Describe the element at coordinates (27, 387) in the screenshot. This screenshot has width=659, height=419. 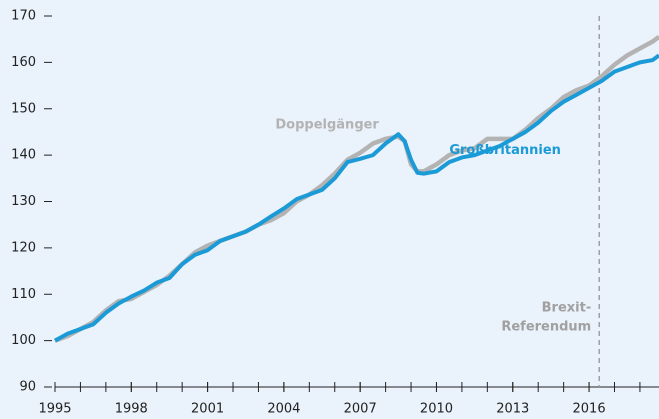
I see `y-tick-label: 90` at that location.